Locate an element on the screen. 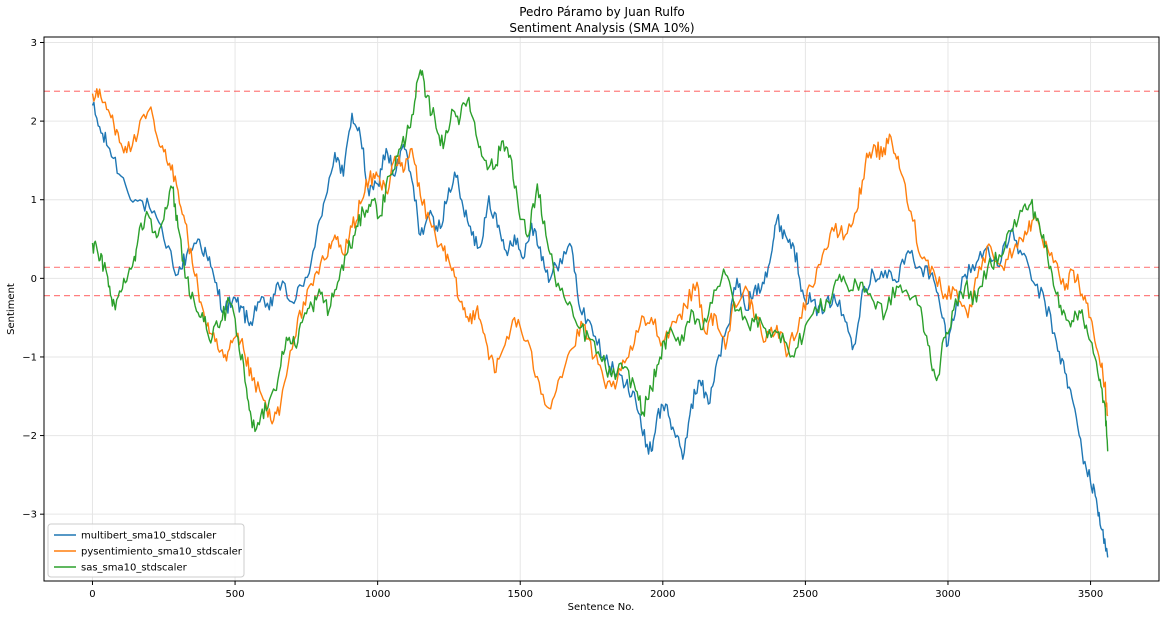 This screenshot has height=620, width=1166. x-tick-label: 500 is located at coordinates (235, 594).